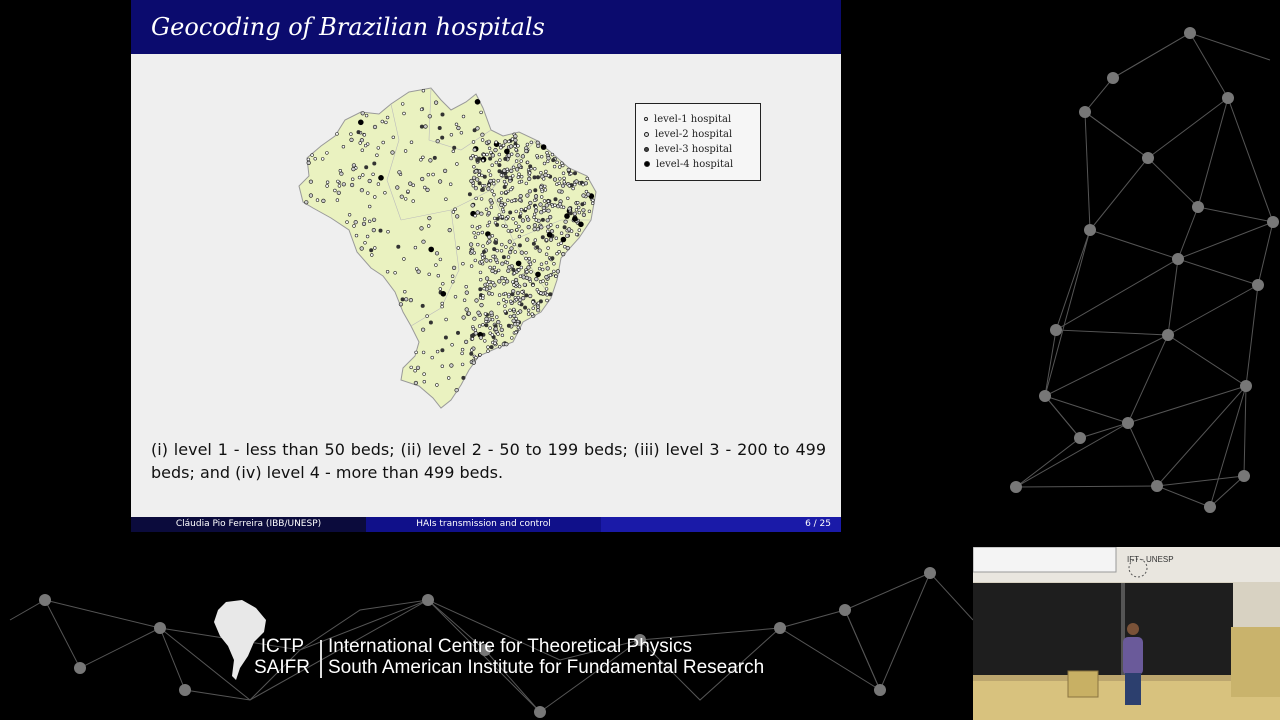 Image resolution: width=1280 pixels, height=720 pixels. What do you see at coordinates (321, 659) in the screenshot?
I see `brand-divider` at bounding box center [321, 659].